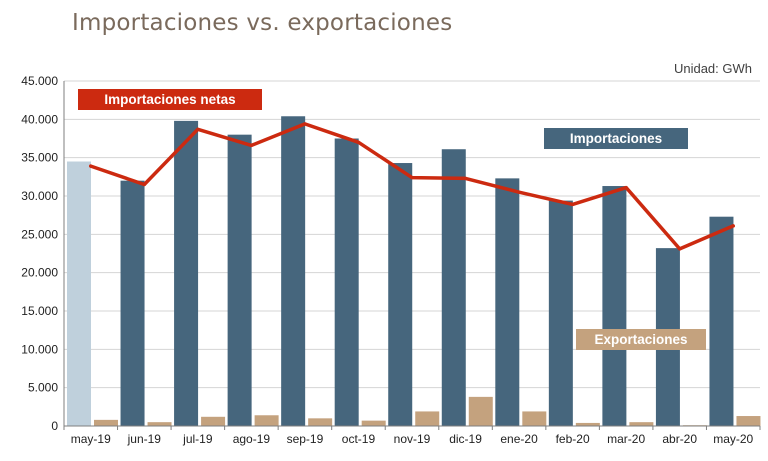  Describe the element at coordinates (43, 388) in the screenshot. I see `y-tick-label: 5.000` at that location.